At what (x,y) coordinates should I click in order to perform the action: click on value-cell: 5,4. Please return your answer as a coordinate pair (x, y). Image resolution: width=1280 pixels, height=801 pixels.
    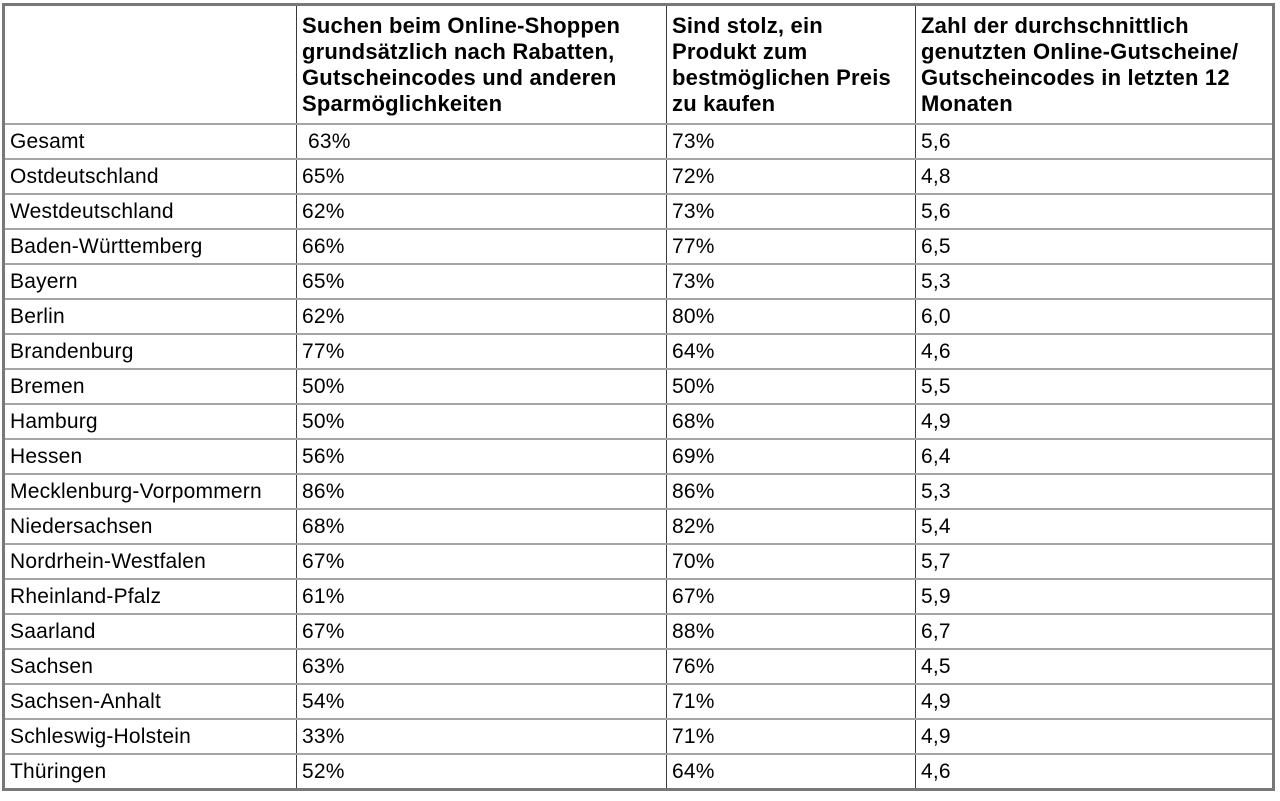
    Looking at the image, I should click on (1094, 526).